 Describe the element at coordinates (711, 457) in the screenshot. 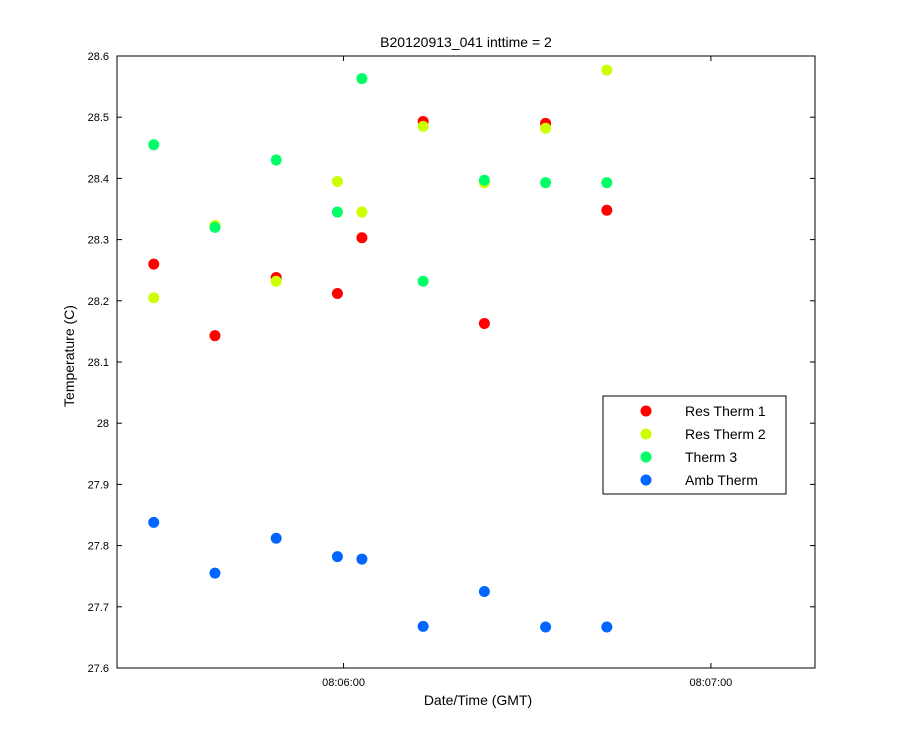

I see `legend-label: Therm 3` at that location.